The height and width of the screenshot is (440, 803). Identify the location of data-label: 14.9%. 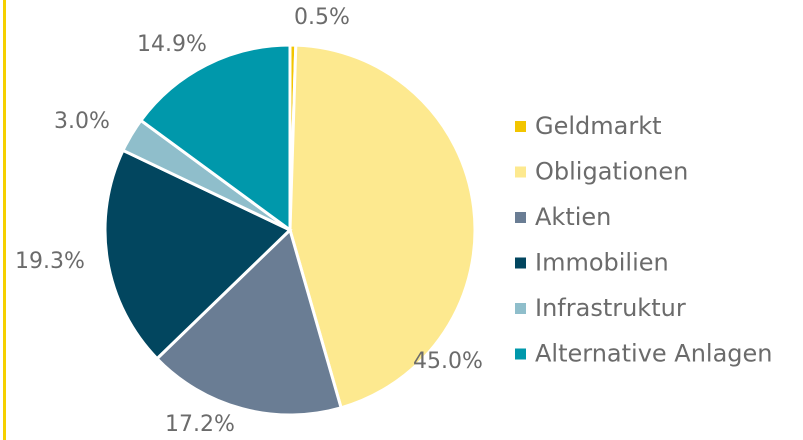
(172, 44).